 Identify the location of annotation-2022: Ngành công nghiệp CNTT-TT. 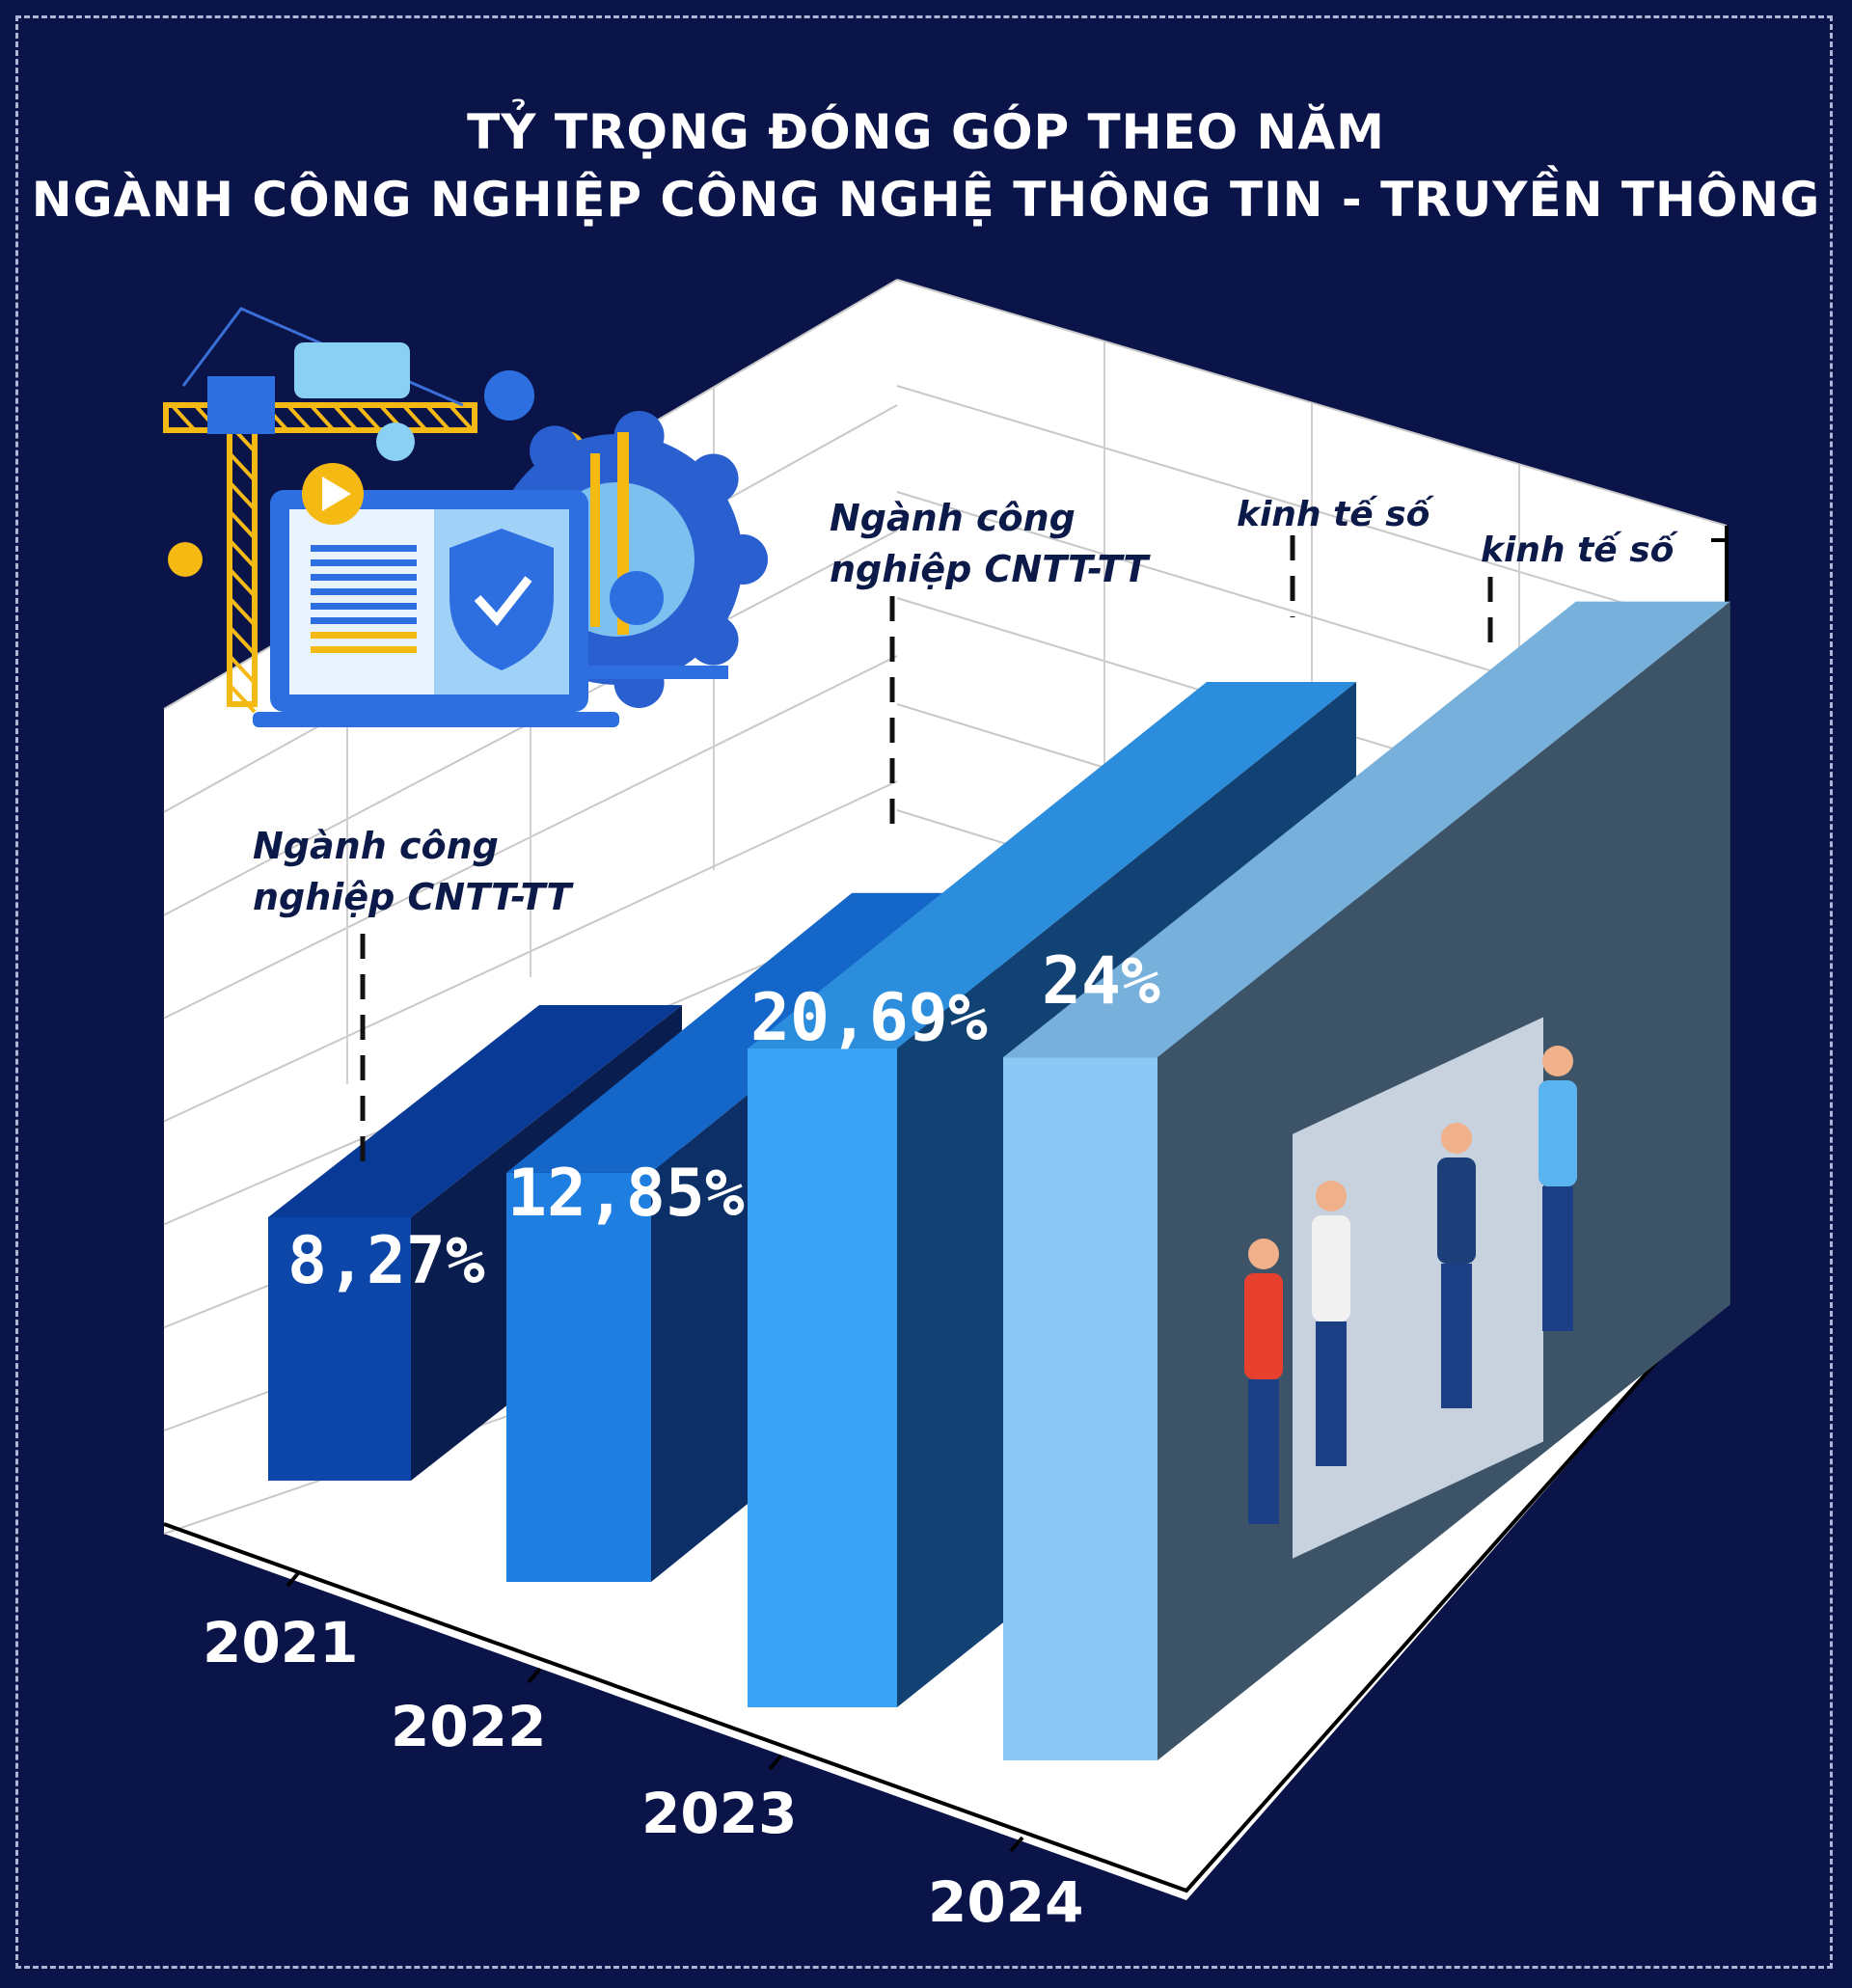
(991, 543).